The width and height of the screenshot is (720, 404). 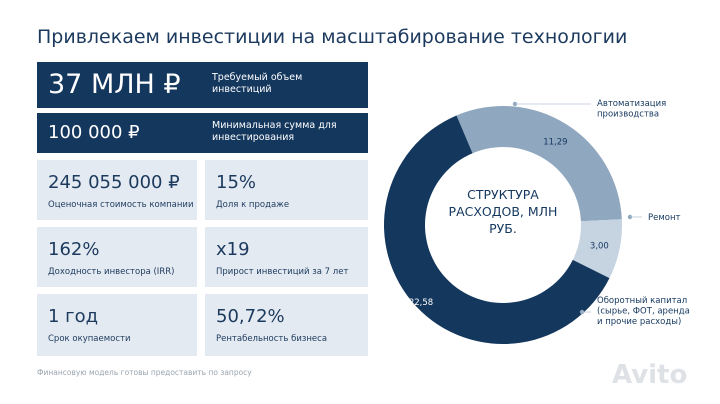 What do you see at coordinates (202, 85) in the screenshot?
I see `highlight: 37 МЛН ₽ Требуемый объем инвестиций` at bounding box center [202, 85].